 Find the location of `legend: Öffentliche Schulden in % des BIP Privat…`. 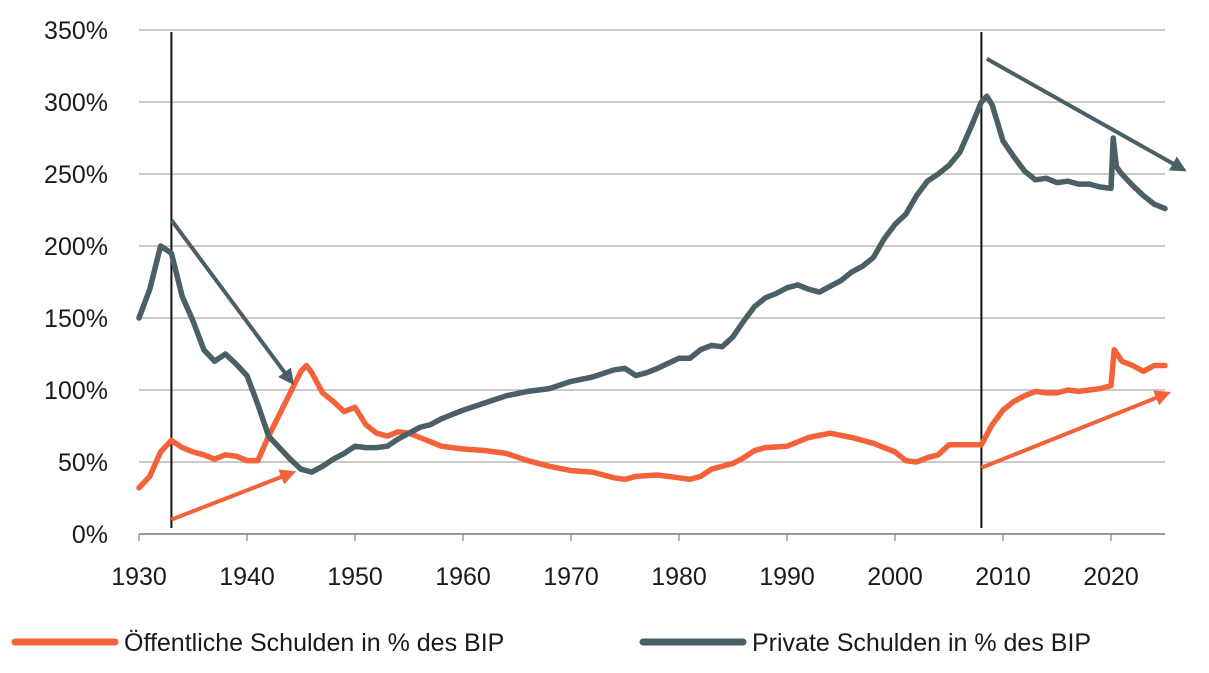

legend: Öffentliche Schulden in % des BIP Privat… is located at coordinates (551, 643).